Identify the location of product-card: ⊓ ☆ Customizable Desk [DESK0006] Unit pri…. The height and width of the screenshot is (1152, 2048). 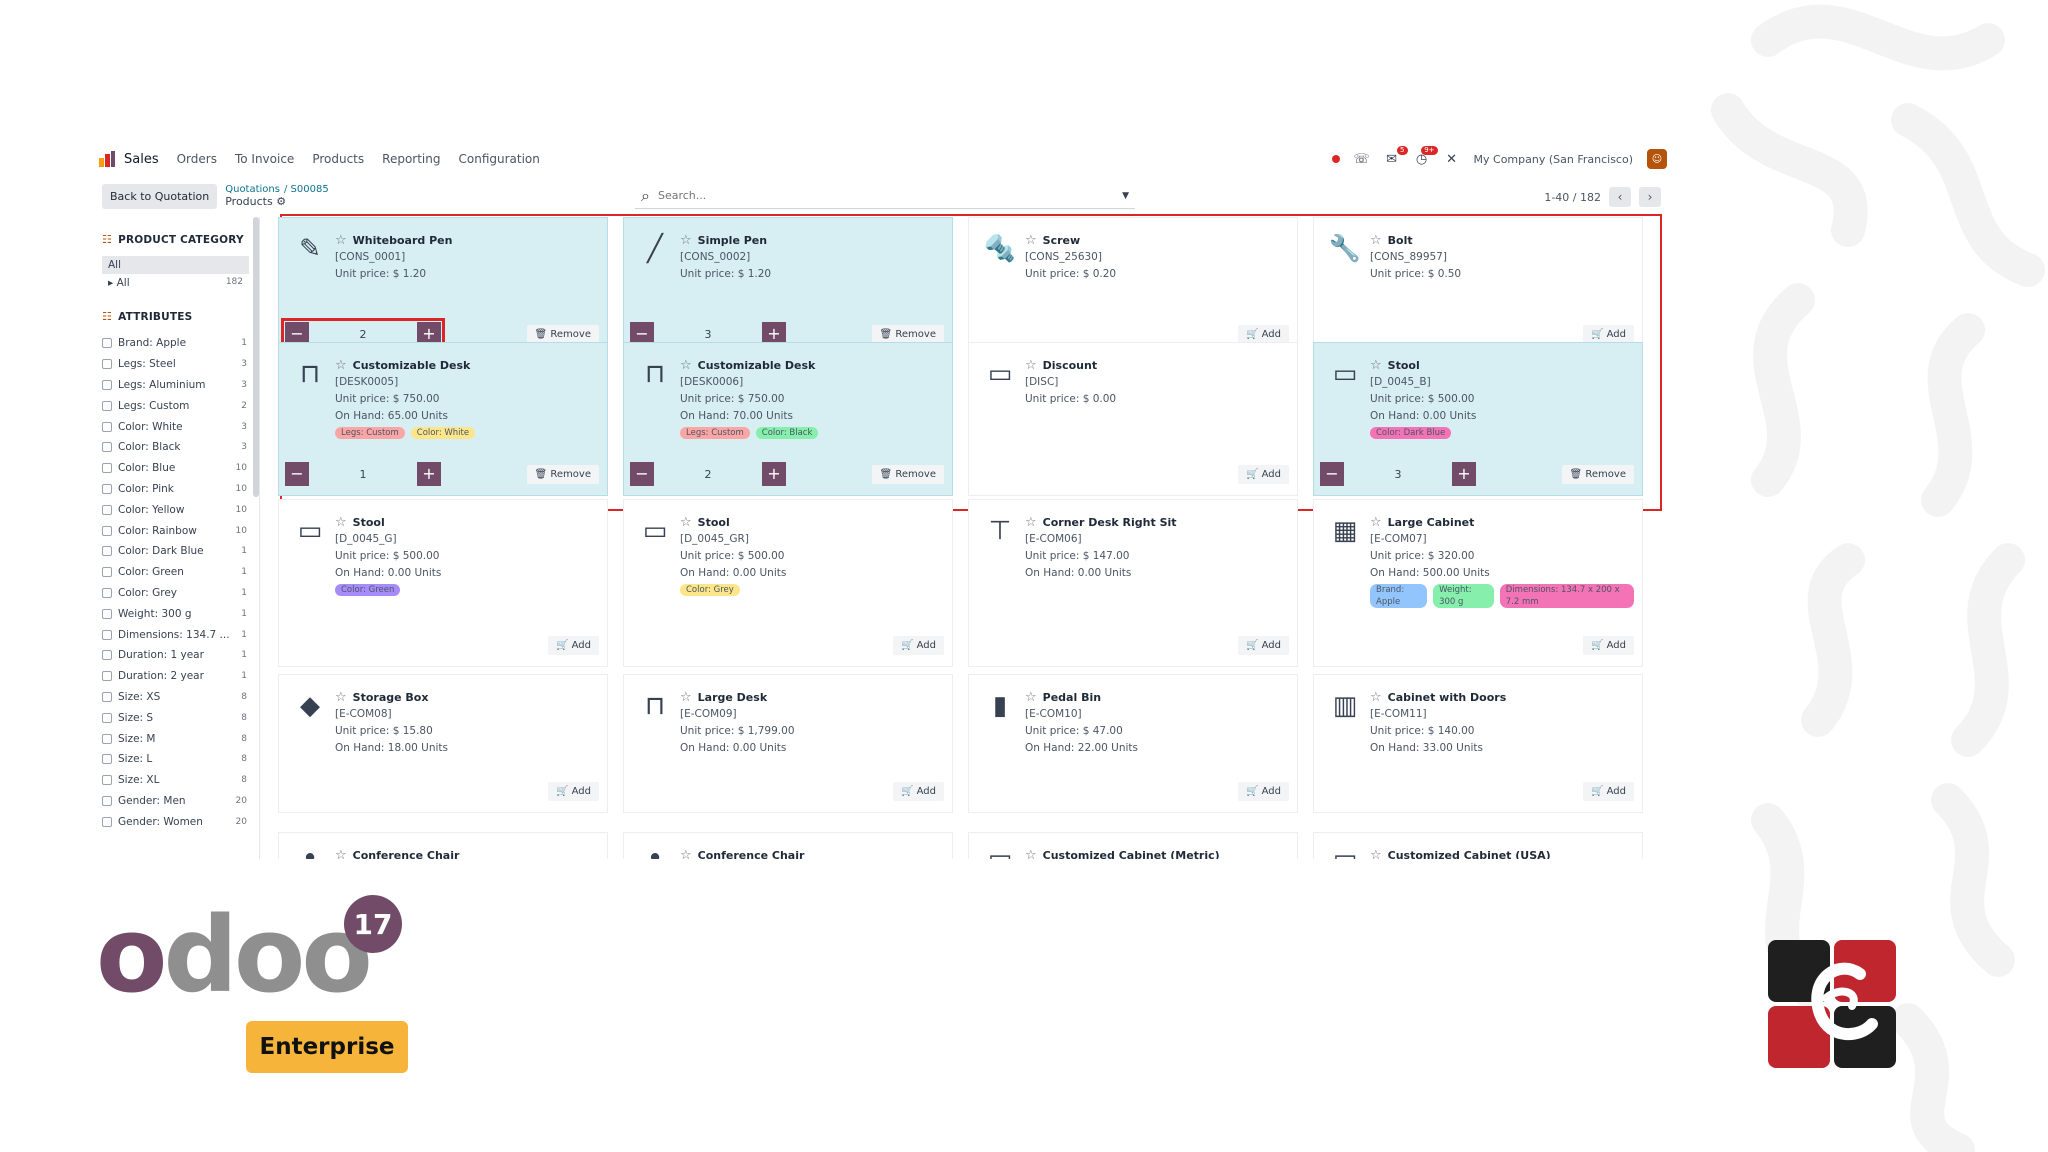
(788, 419).